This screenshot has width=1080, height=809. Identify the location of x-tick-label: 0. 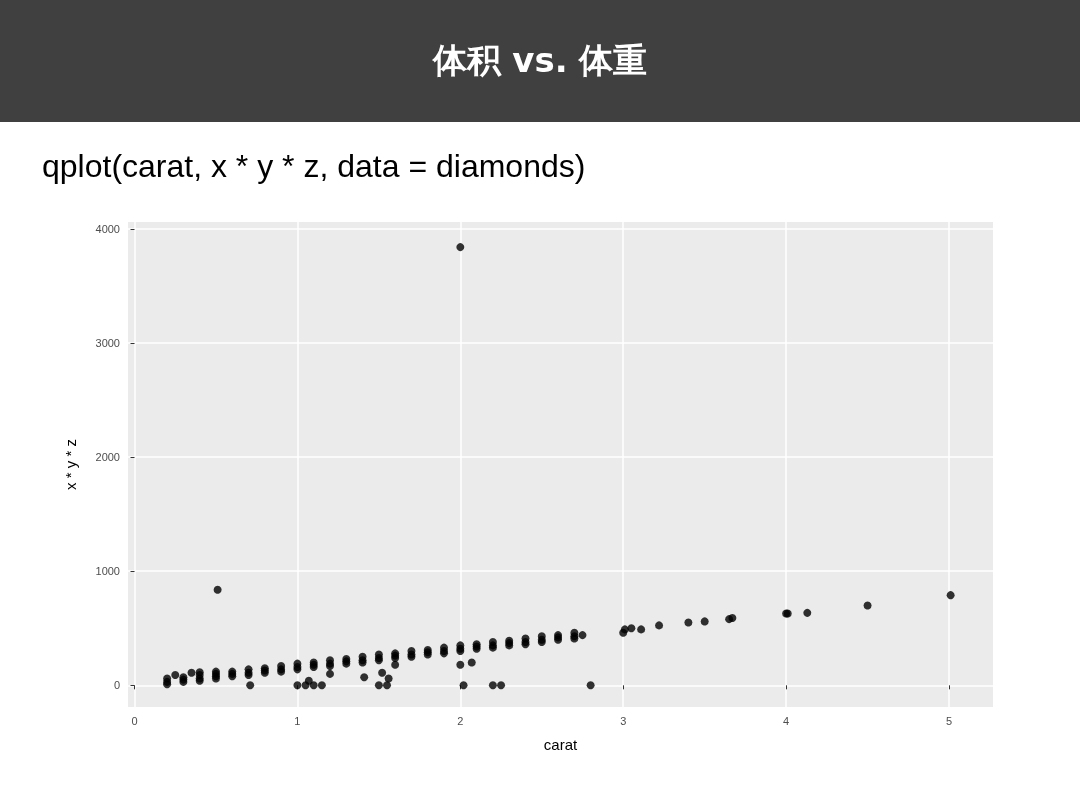
(134, 720).